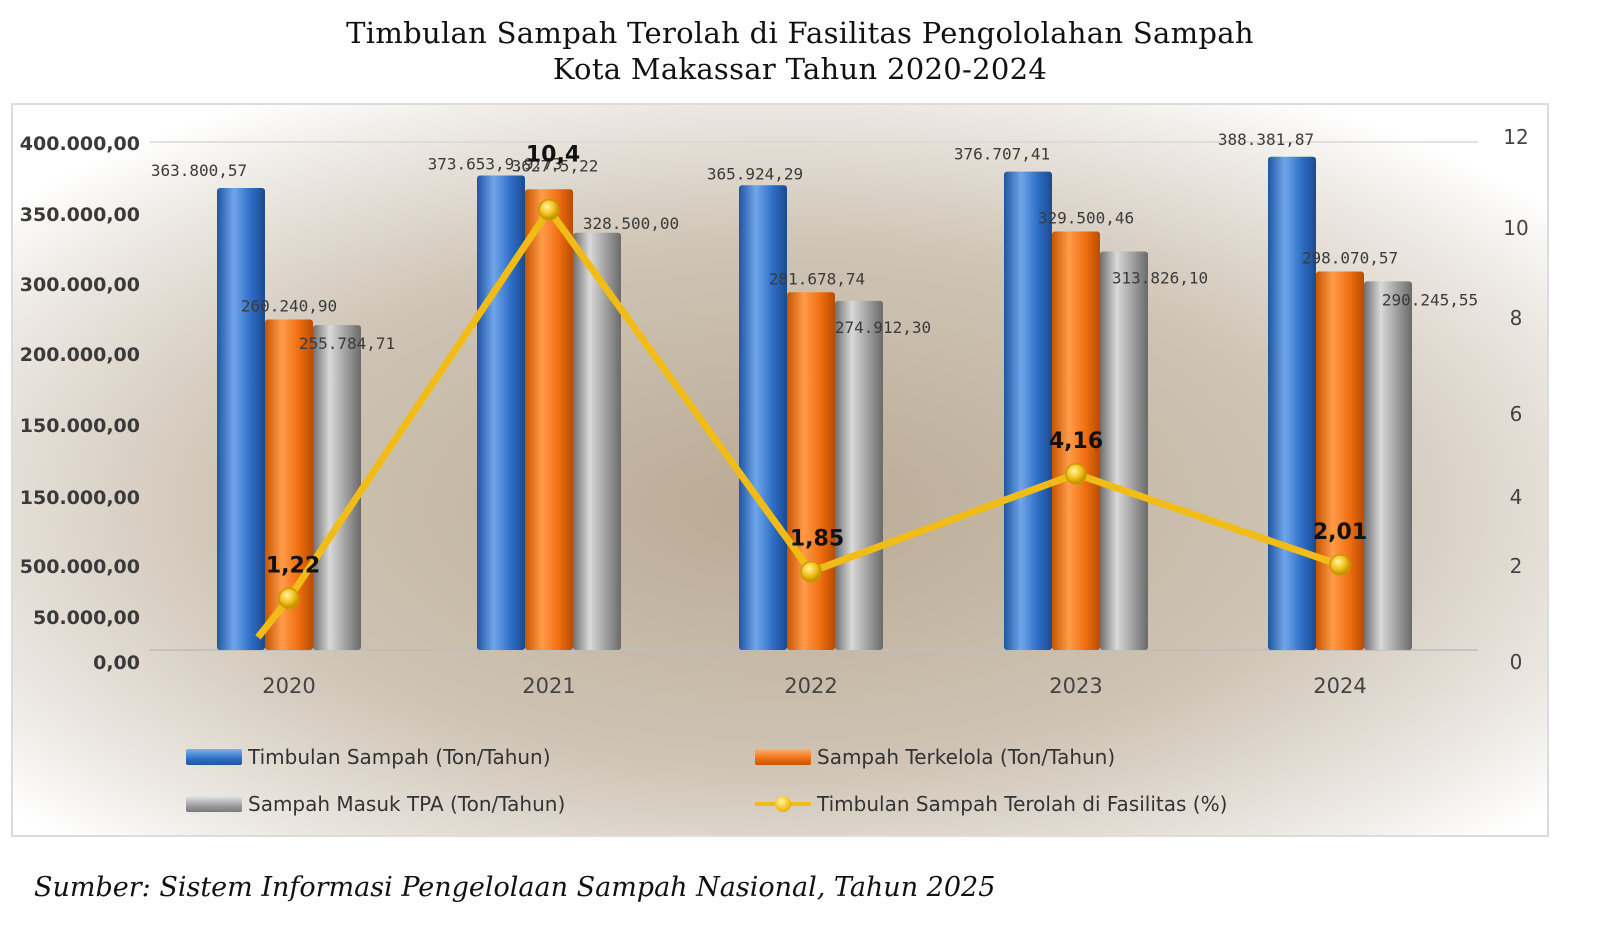 The height and width of the screenshot is (930, 1600). Describe the element at coordinates (755, 173) in the screenshot. I see `data-label-timbulan: 365.924,29` at that location.